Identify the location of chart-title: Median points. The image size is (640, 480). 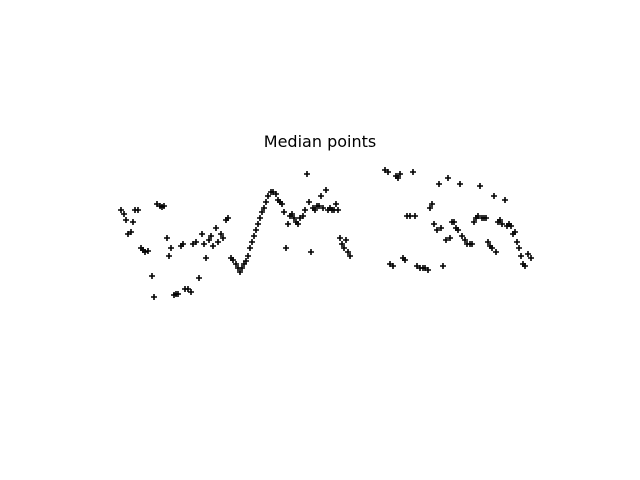
(320, 141).